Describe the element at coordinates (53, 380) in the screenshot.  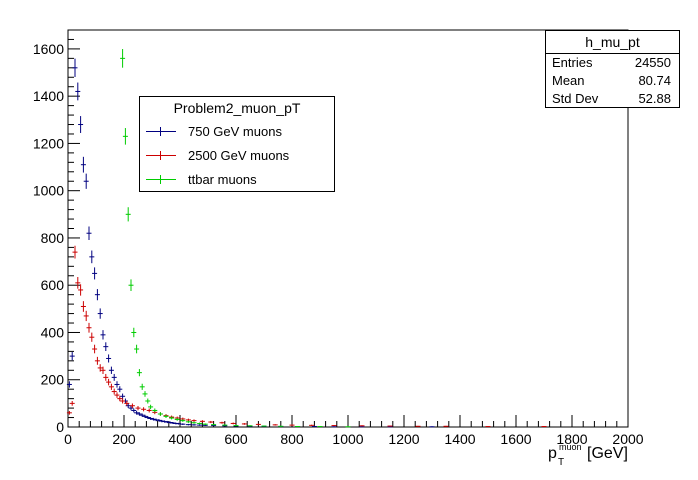
I see `y-tick-label: 200` at that location.